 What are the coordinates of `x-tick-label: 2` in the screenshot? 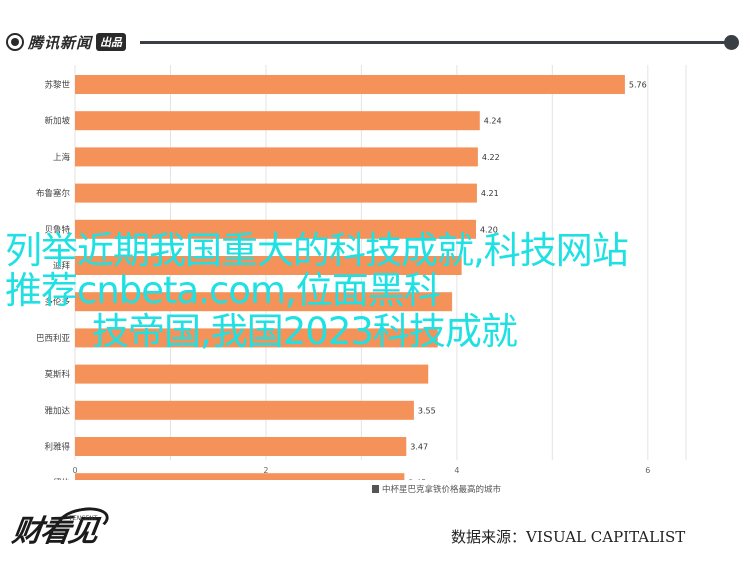 It's located at (265, 470).